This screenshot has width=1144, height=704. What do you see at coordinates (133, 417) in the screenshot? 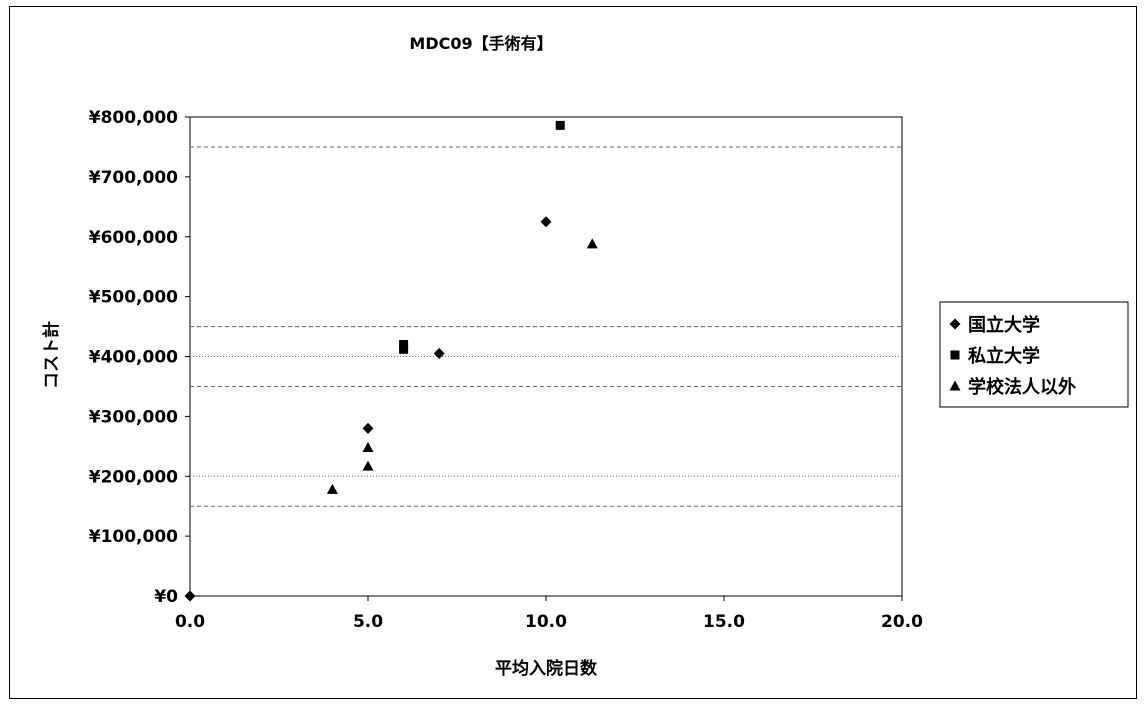
I see `y-tick-label: ¥300,000` at bounding box center [133, 417].